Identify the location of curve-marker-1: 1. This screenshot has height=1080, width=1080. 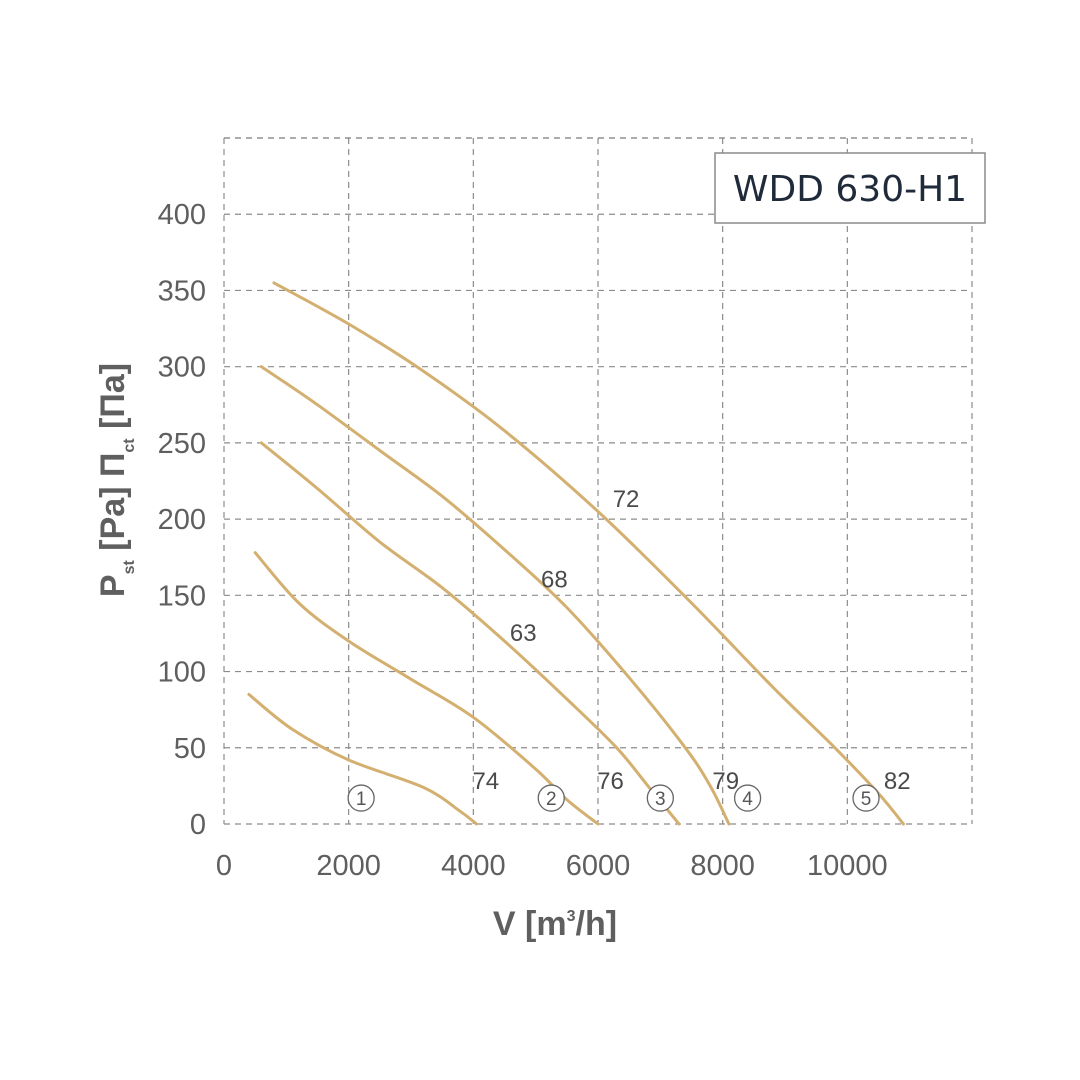
(361, 798).